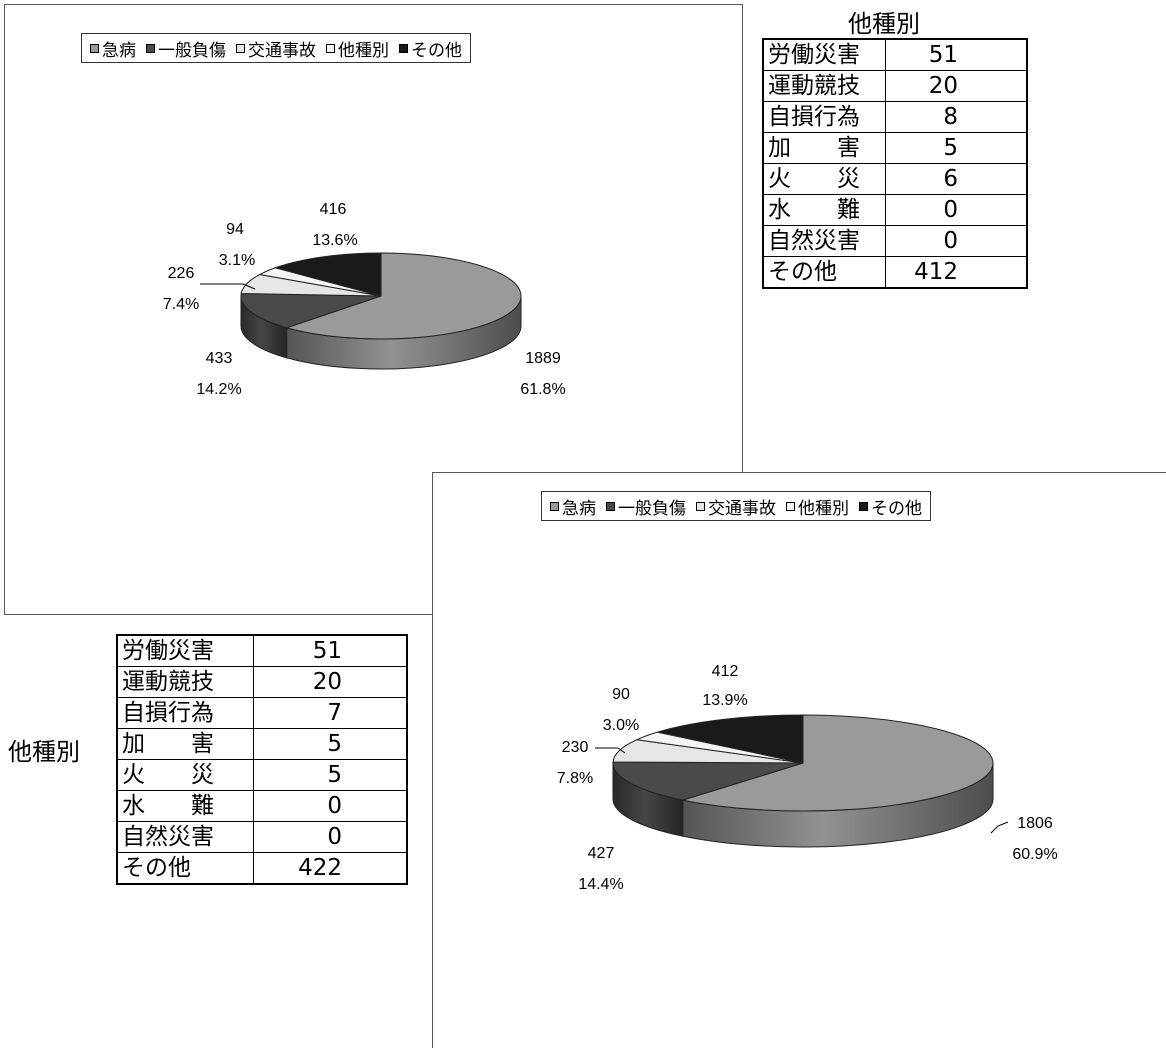 This screenshot has height=1049, width=1166. What do you see at coordinates (185, 868) in the screenshot?
I see `row-label: その他` at bounding box center [185, 868].